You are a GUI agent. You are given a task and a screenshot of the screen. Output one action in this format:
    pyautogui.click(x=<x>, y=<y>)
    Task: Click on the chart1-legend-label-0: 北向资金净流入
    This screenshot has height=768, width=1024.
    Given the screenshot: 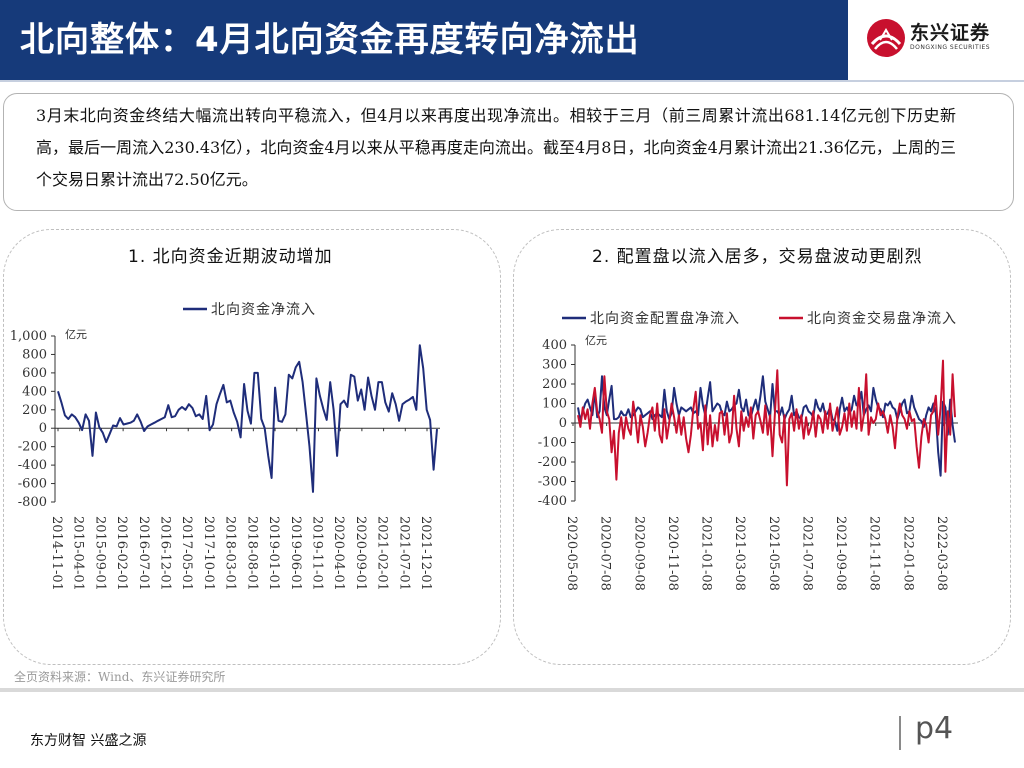 What is the action you would take?
    pyautogui.click(x=263, y=310)
    